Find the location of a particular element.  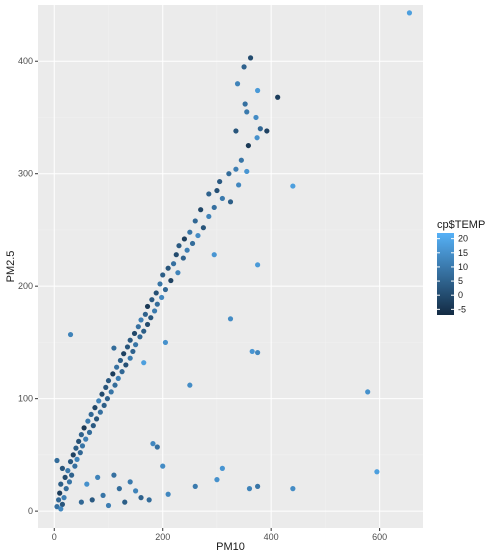

y-tick-label: 200 is located at coordinates (25, 286).